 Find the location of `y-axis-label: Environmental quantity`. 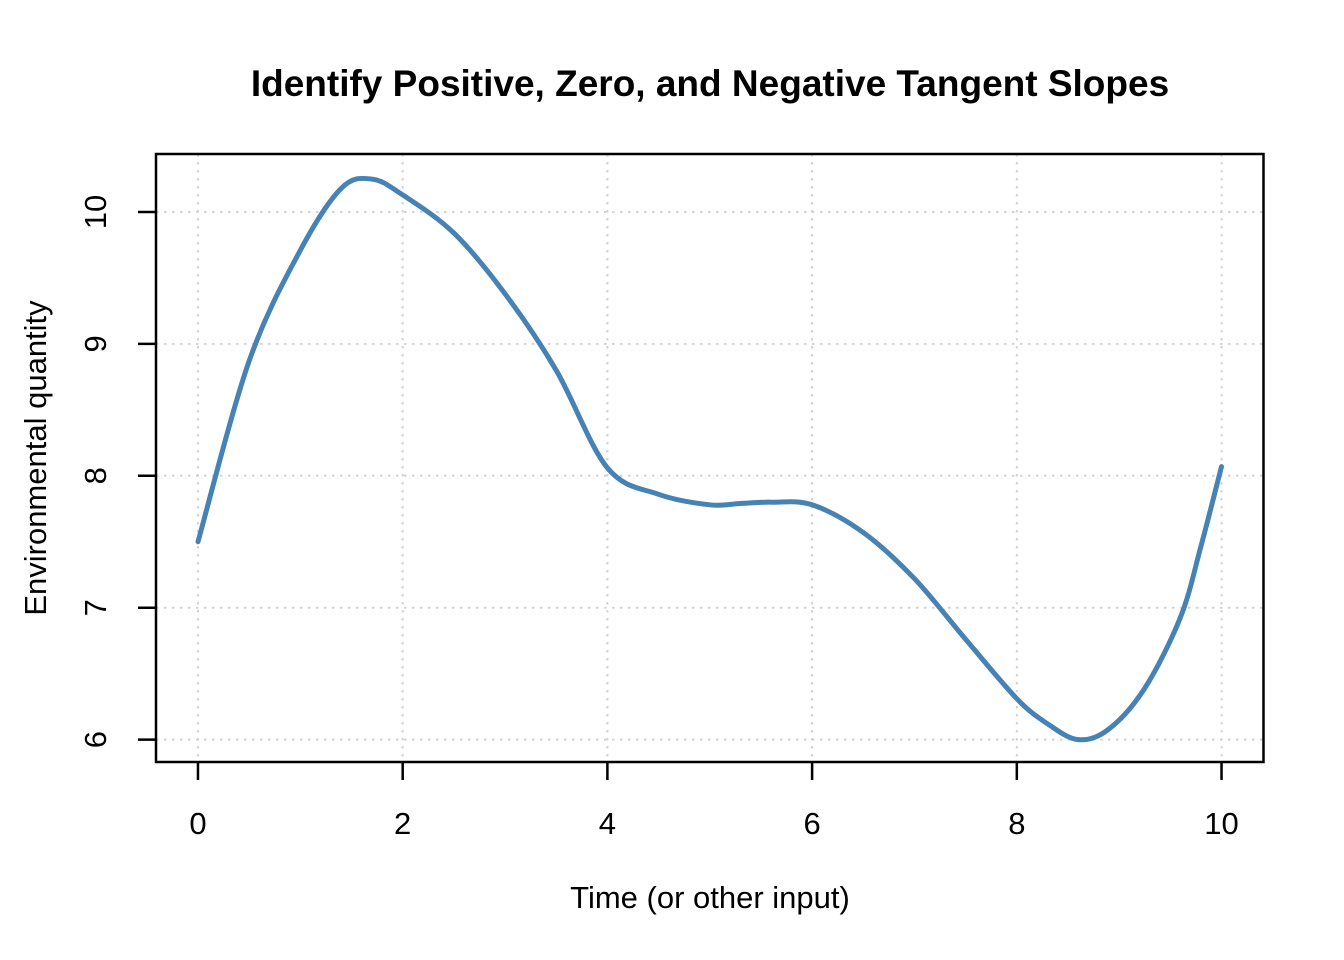

y-axis-label: Environmental quantity is located at coordinates (35, 458).